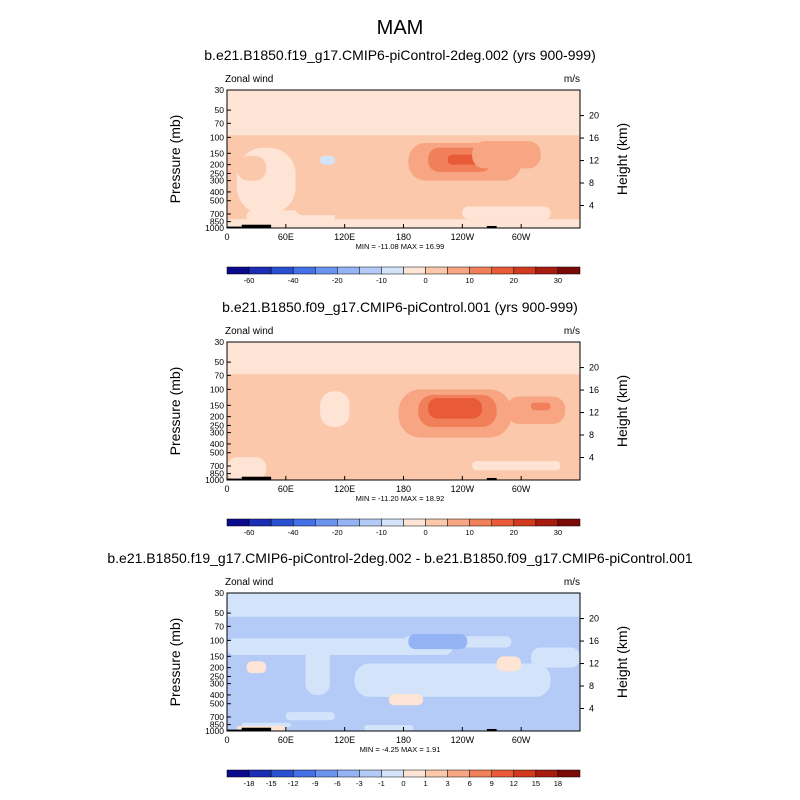 Image resolution: width=800 pixels, height=800 pixels. What do you see at coordinates (558, 783) in the screenshot?
I see `colorbar-label: 18` at bounding box center [558, 783].